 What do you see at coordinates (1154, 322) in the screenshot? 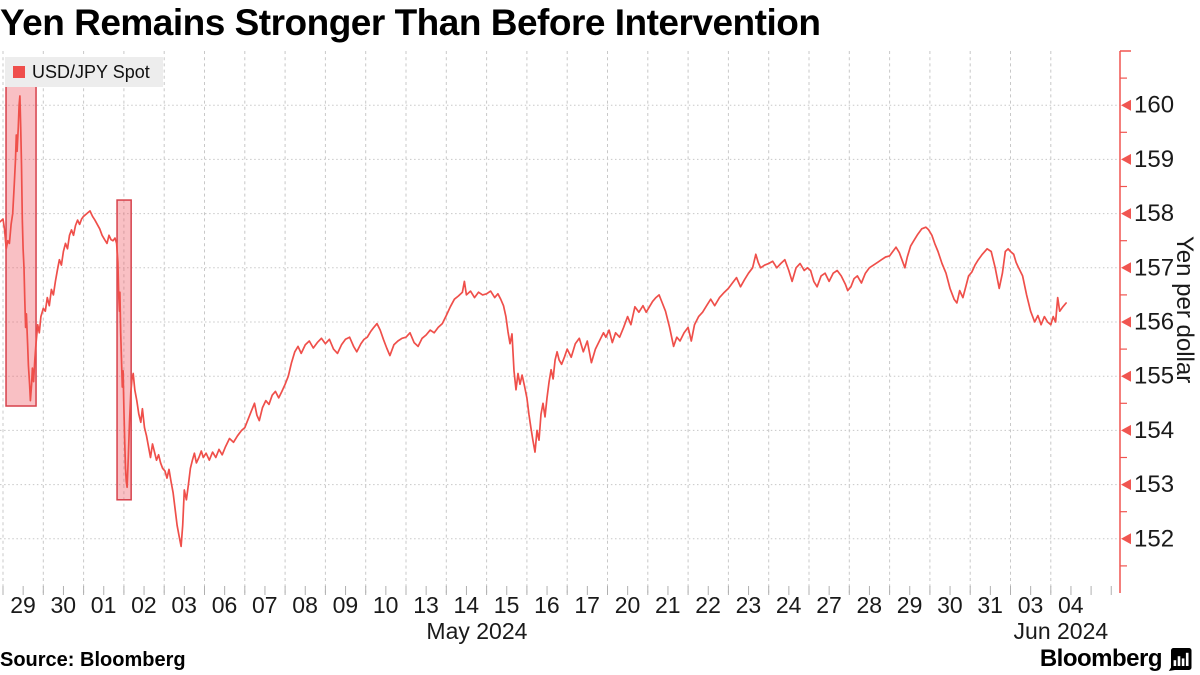
I see `y-tick-label: 156` at bounding box center [1154, 322].